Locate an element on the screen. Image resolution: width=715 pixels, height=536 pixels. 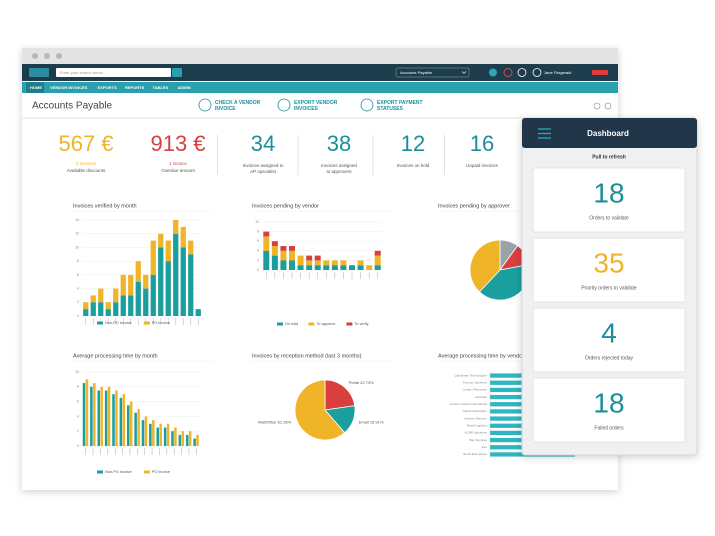
kpi-value: 12 is located at coordinates (413, 143).